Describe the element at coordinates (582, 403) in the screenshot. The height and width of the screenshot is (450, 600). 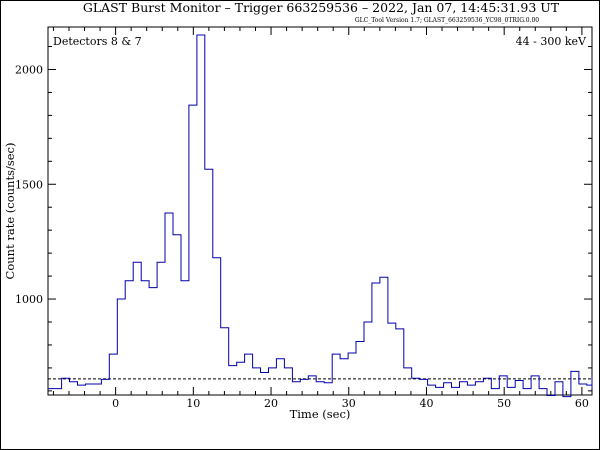
I see `x-tick-label: 60` at that location.